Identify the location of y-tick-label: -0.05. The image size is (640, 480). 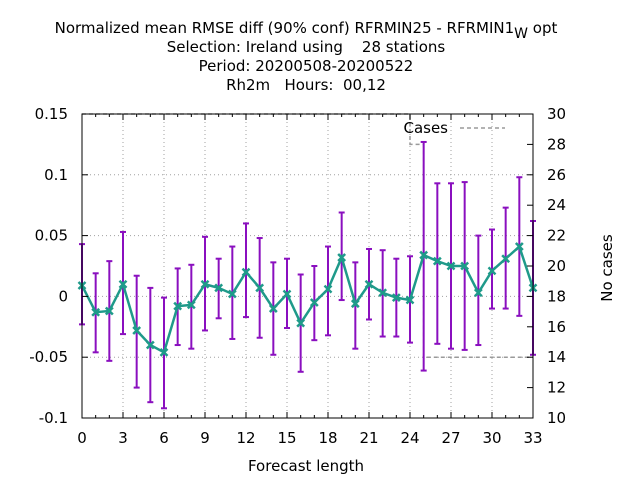
(48, 357).